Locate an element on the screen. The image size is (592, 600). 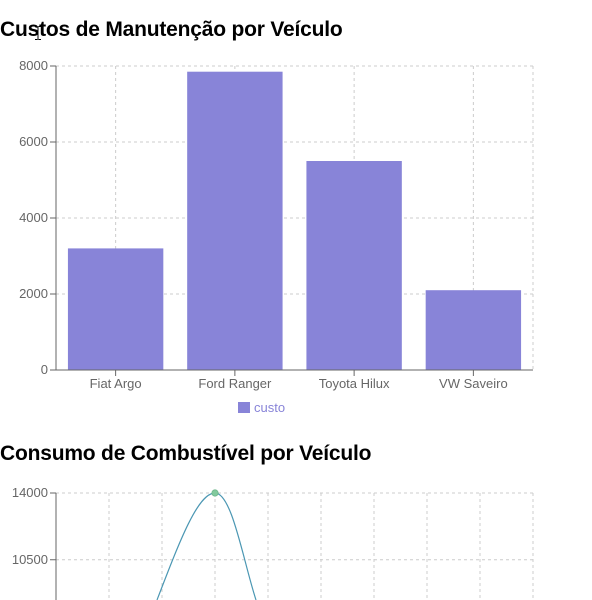
y-tick-label: 2000 is located at coordinates (33, 293).